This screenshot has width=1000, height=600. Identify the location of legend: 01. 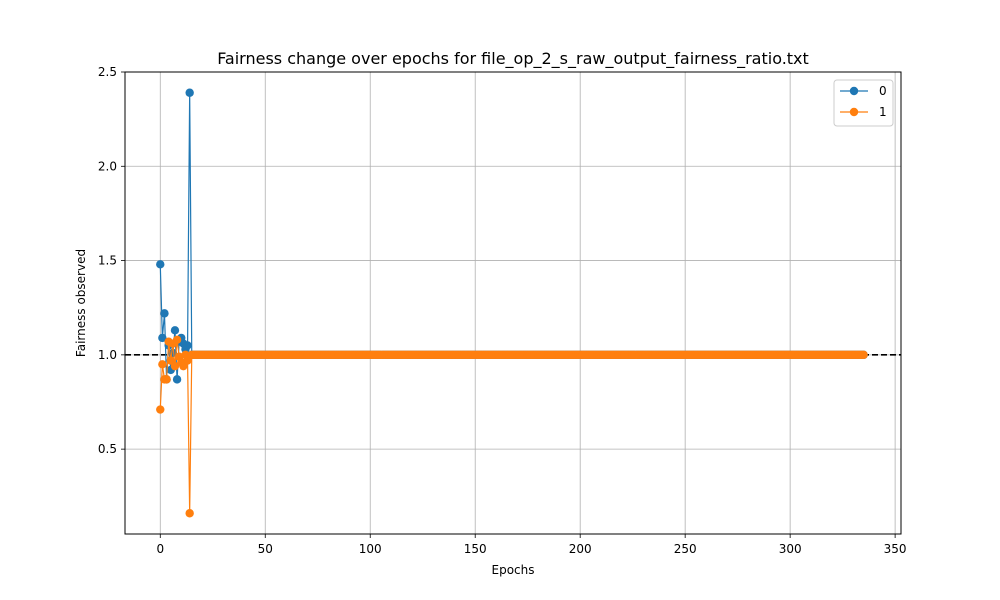
(863, 103).